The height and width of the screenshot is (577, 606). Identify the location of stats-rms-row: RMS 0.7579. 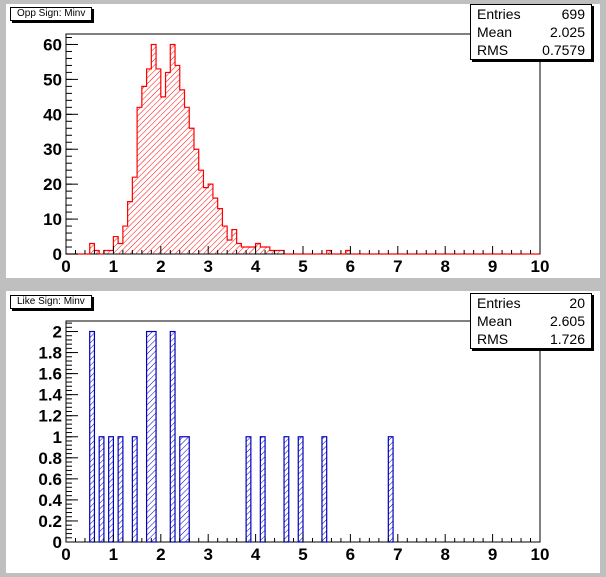
(531, 50).